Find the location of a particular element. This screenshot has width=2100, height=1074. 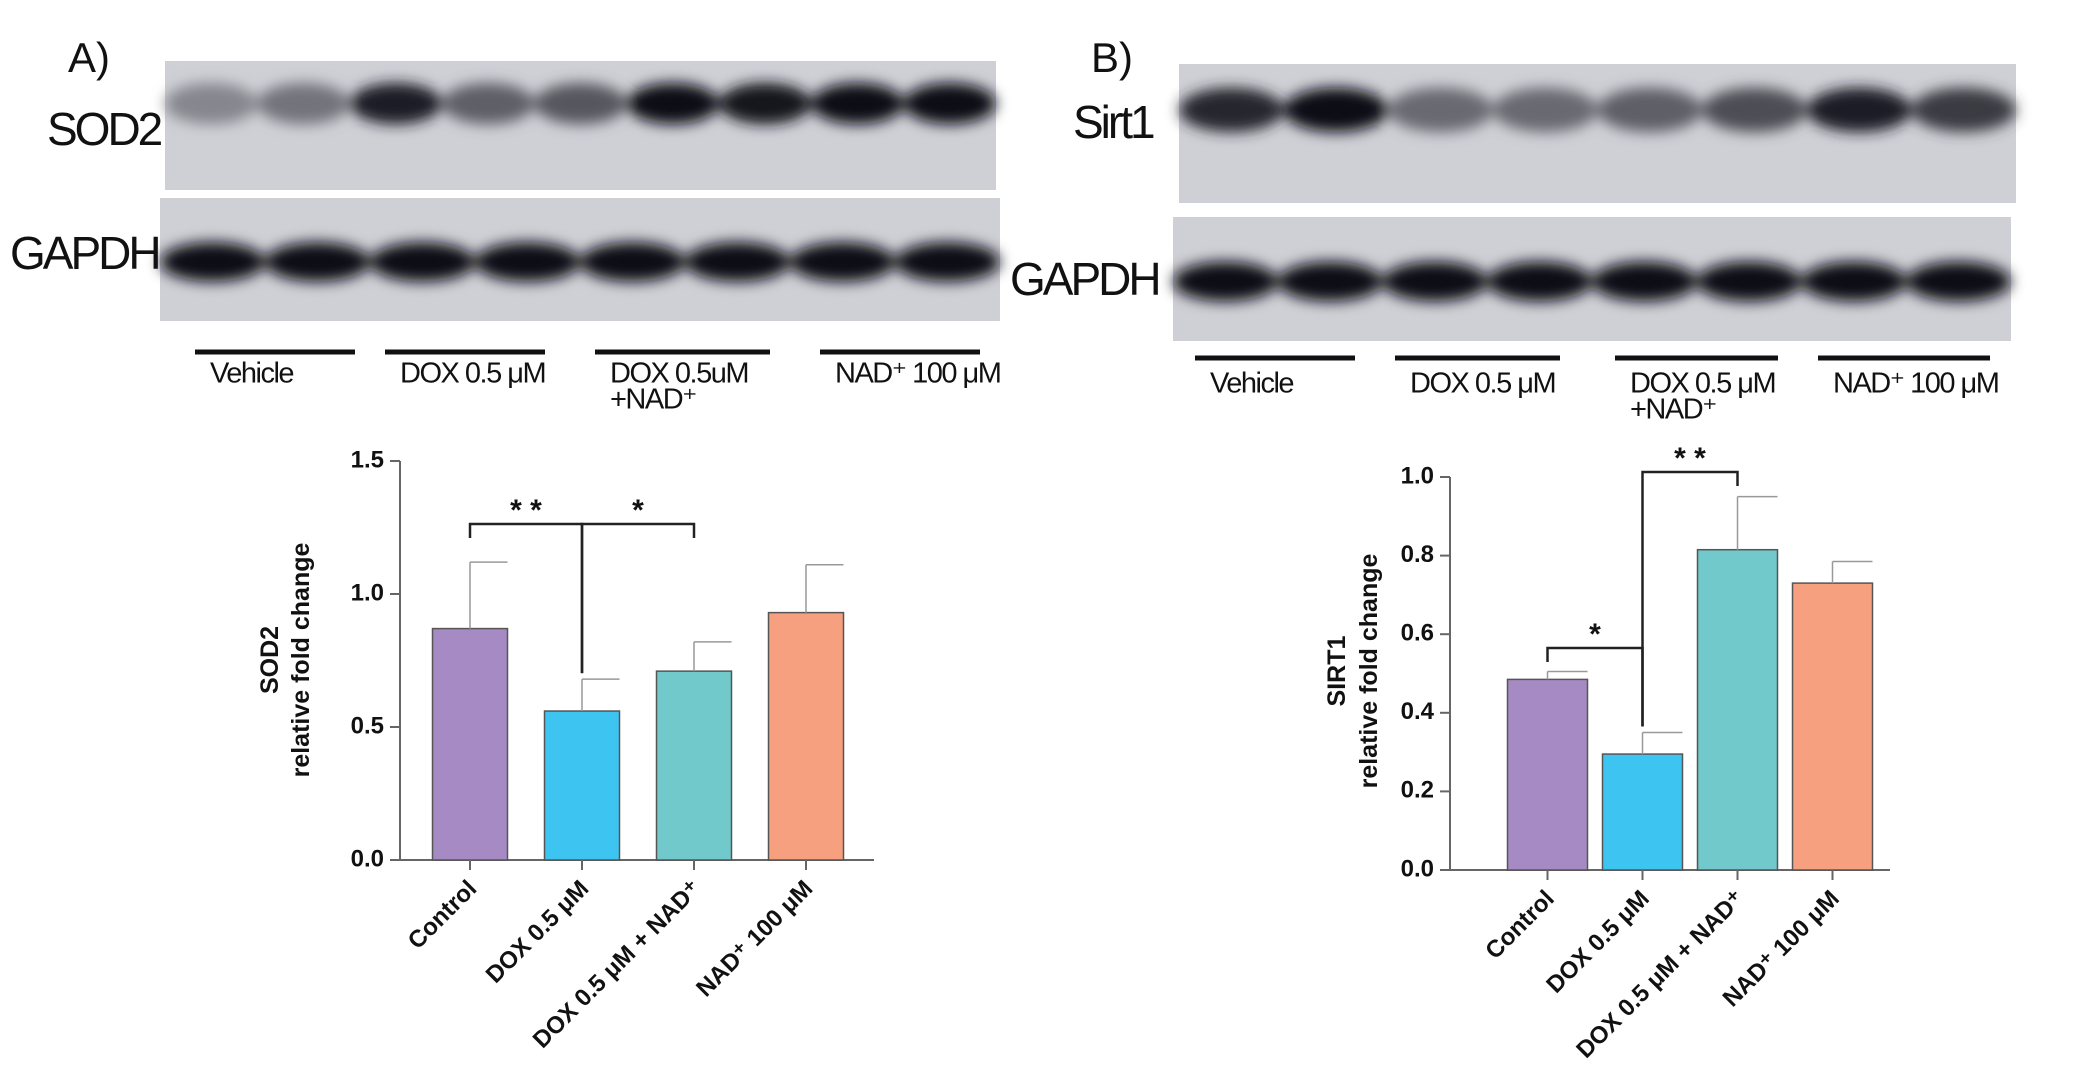

x-tick-label: DOX 0.5 μM + NAD⁺ is located at coordinates (1660, 974).